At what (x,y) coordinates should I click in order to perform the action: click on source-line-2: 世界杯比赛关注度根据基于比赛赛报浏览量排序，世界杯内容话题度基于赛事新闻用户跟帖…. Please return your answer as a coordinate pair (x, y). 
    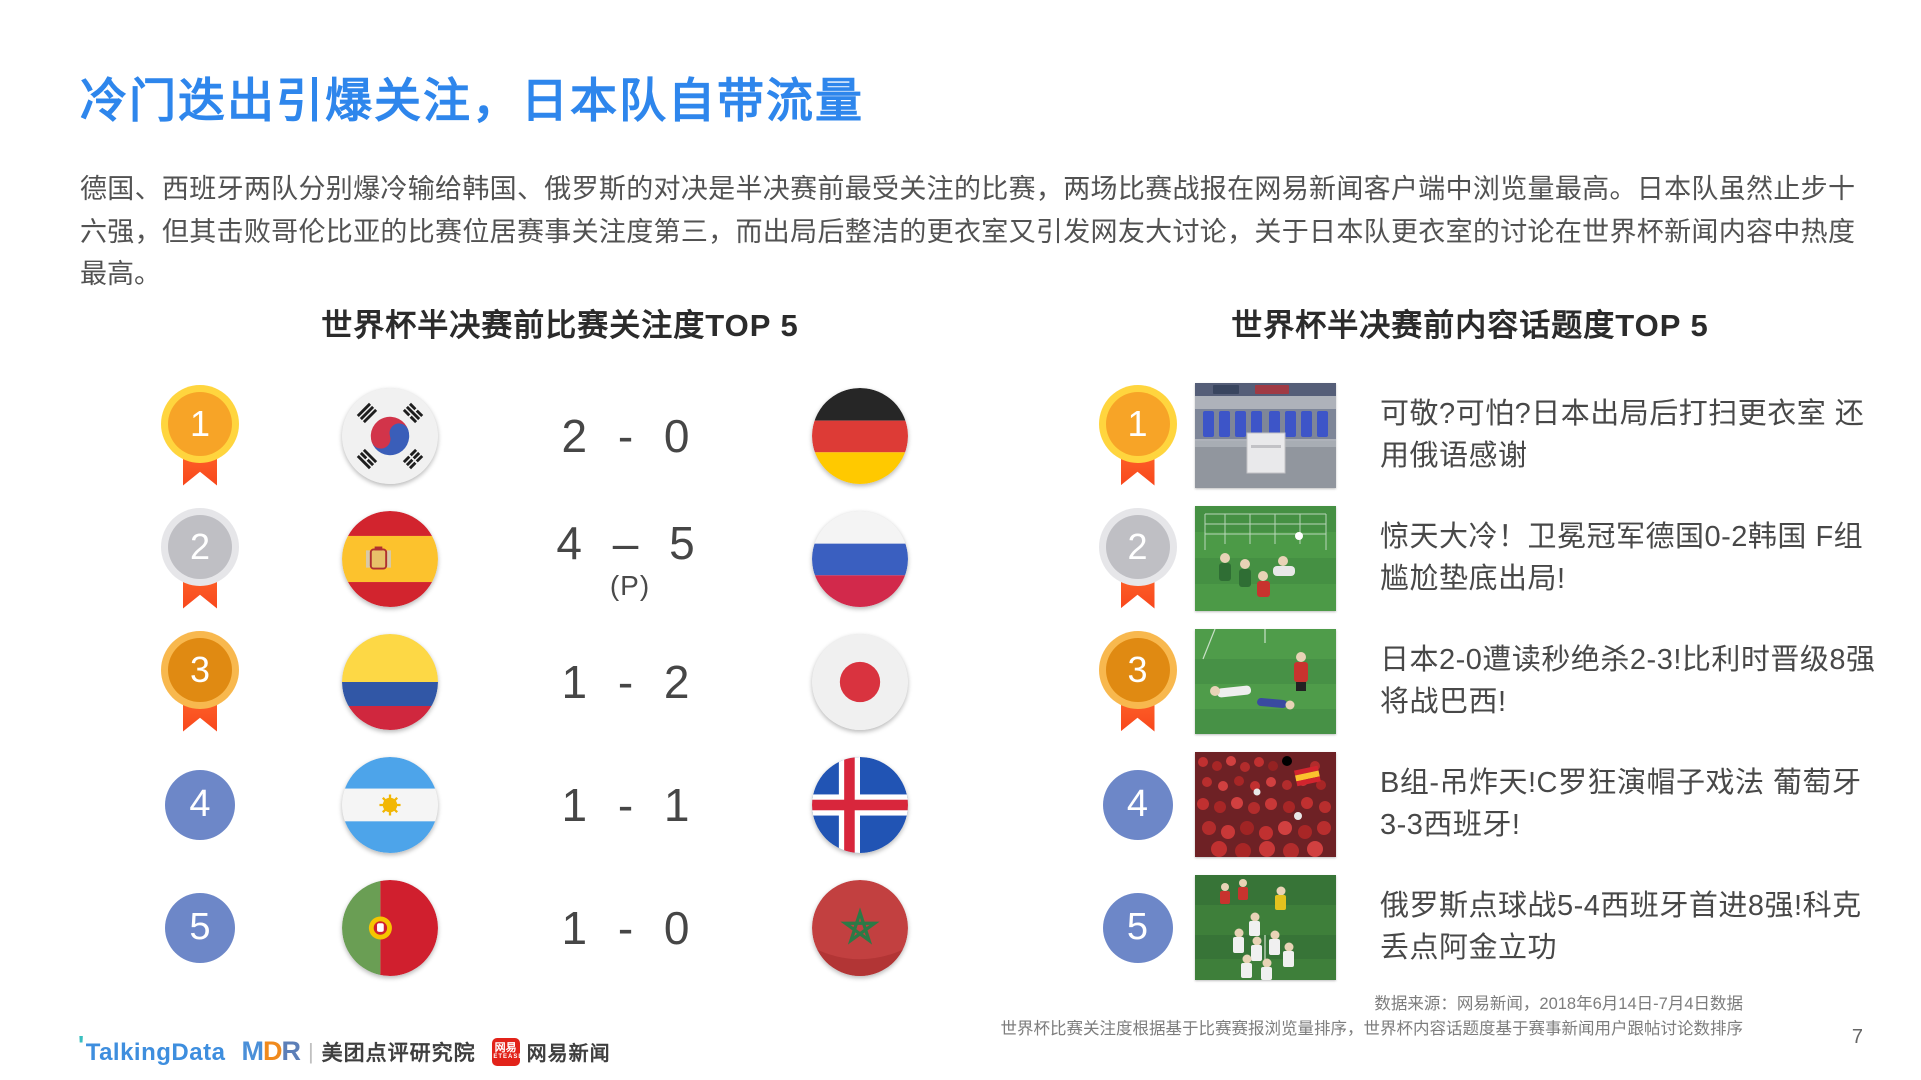
    Looking at the image, I should click on (1372, 1028).